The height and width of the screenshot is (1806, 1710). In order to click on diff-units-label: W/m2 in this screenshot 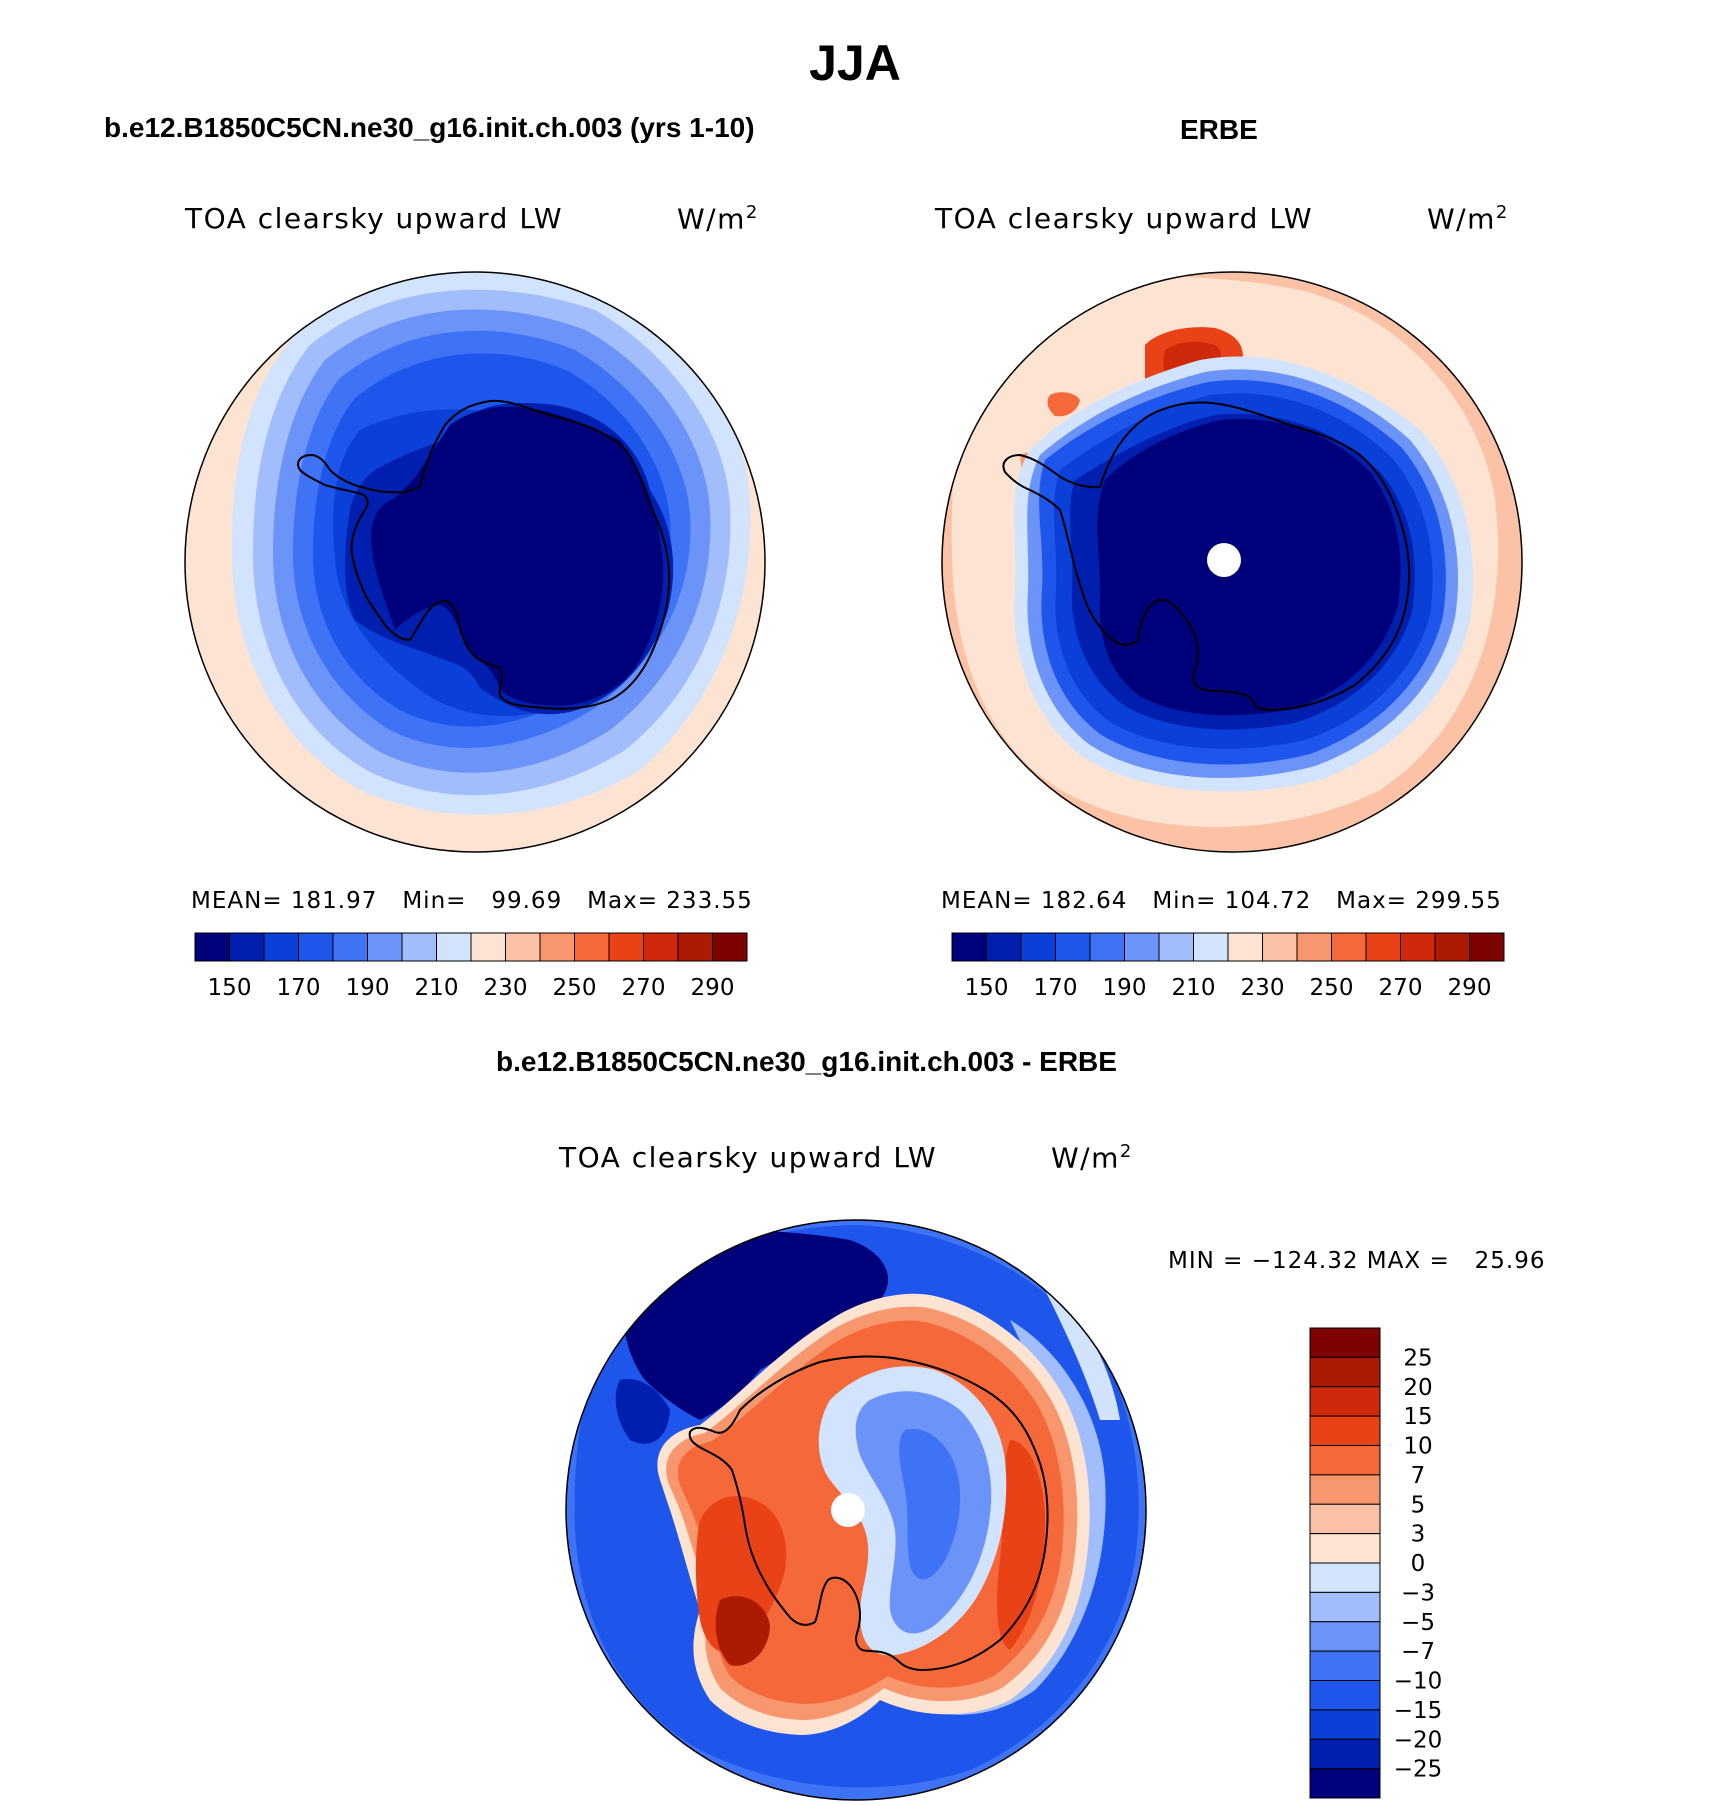, I will do `click(1092, 1157)`.